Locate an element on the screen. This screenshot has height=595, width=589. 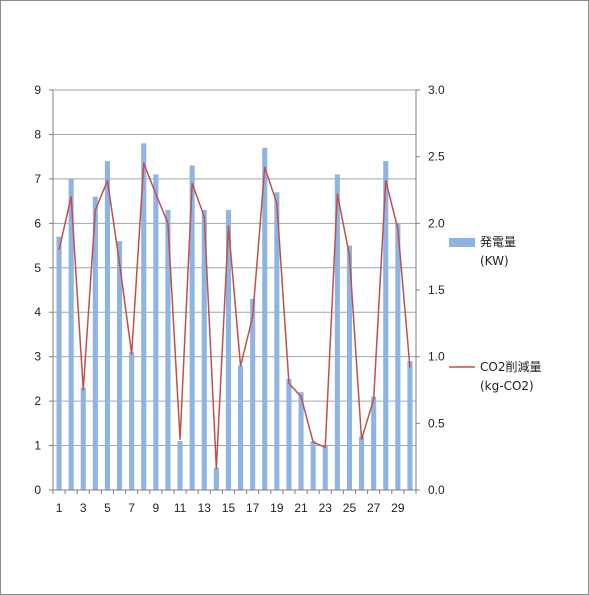
legend-label-line: CO2削減量 is located at coordinates (510, 366).